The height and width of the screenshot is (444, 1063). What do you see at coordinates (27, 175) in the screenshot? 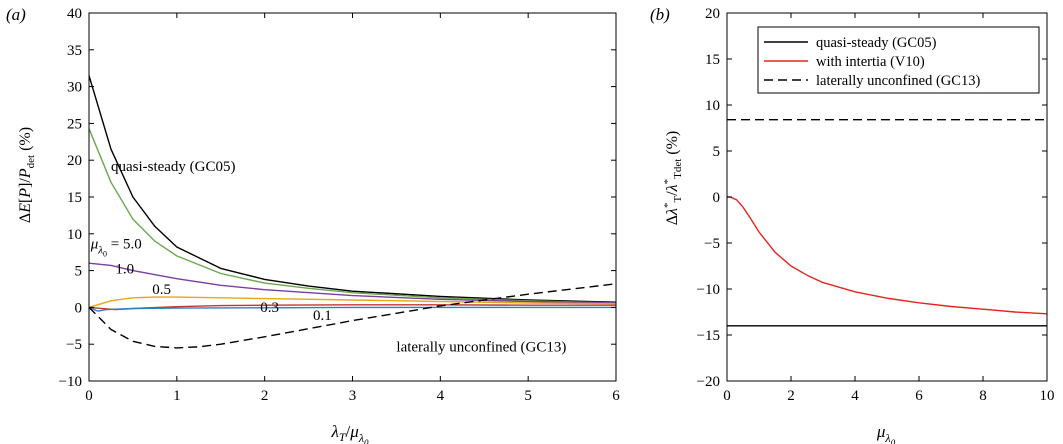
I see `panel-a-ylabel: ΔE[P]/Pdet (%)` at bounding box center [27, 175].